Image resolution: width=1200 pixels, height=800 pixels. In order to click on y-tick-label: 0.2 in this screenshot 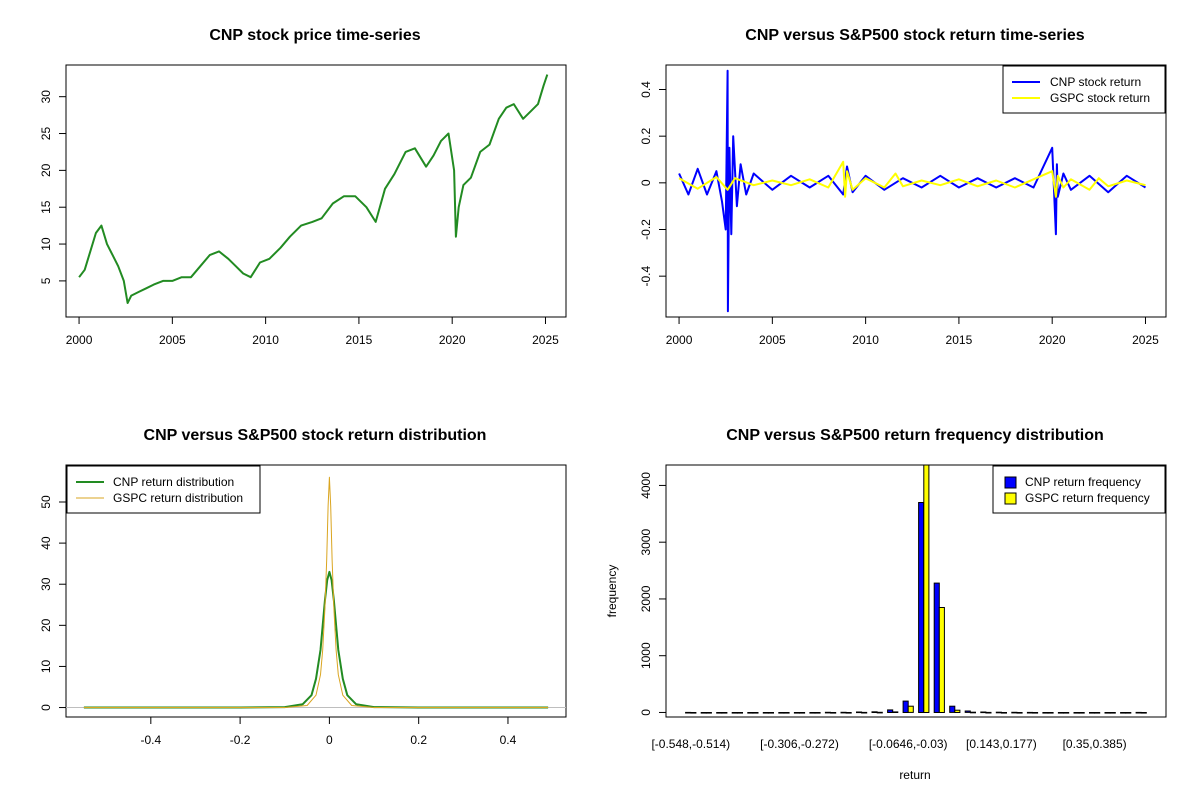, I will do `click(646, 136)`.